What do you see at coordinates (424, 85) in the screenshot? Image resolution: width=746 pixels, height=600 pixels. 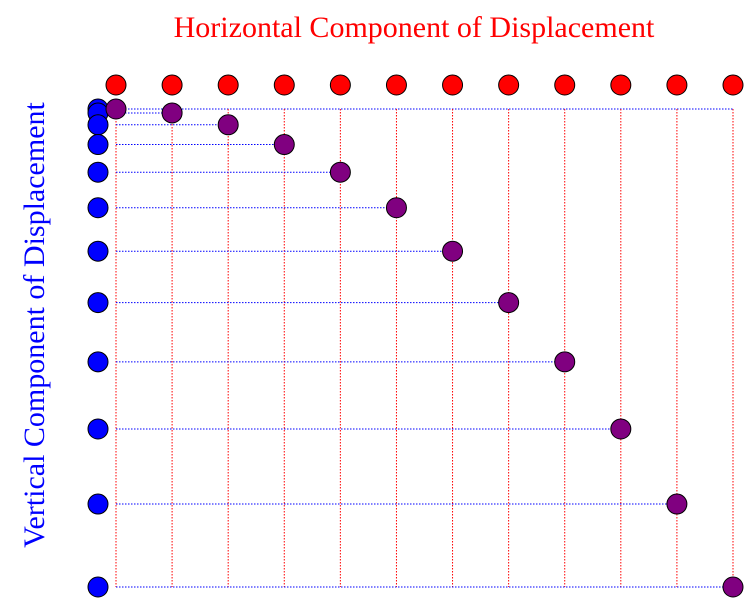 I see `horizontal-component-markers` at bounding box center [424, 85].